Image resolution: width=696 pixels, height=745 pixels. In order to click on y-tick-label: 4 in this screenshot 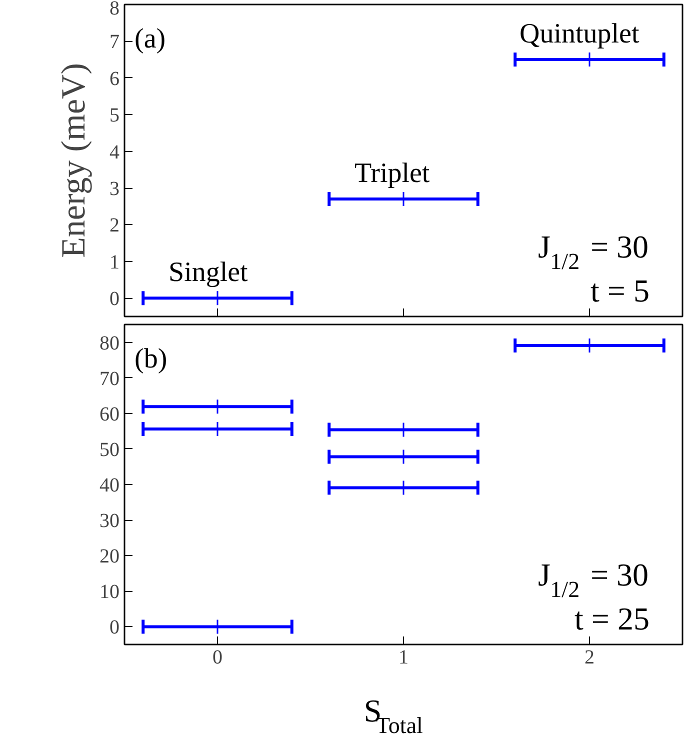, I will do `click(115, 152)`.